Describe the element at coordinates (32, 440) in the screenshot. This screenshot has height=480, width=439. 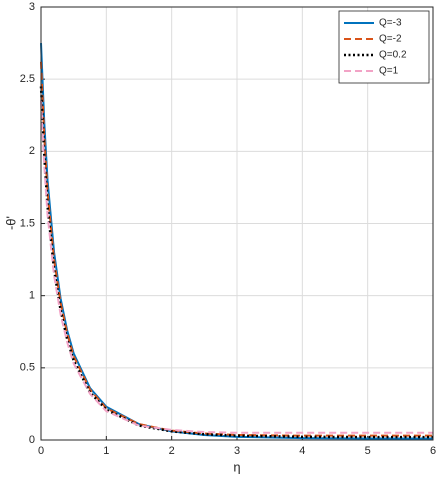
I see `y-tick-label: 0` at that location.